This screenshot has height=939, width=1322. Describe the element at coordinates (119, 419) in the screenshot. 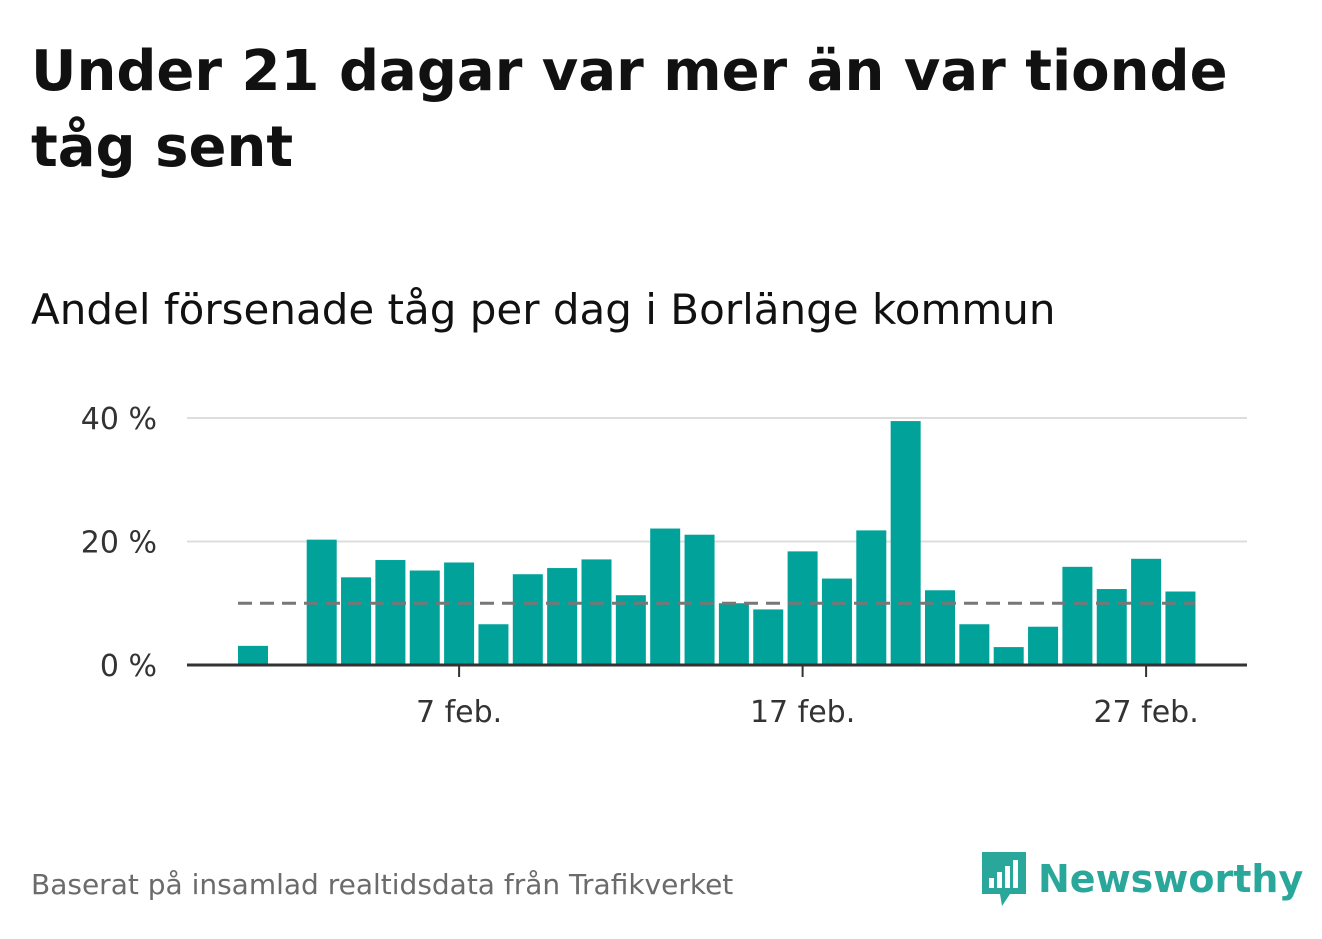

I see `y-tick-label: 40 %` at that location.